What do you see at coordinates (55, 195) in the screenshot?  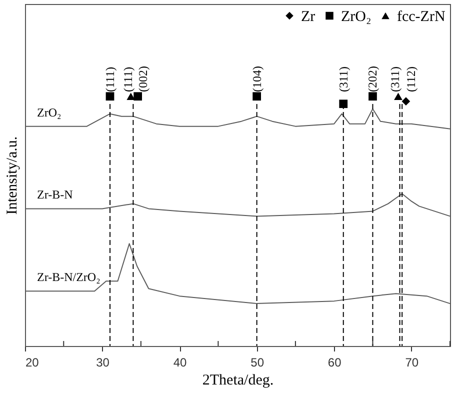 I see `series-label: Zr-B-N` at bounding box center [55, 195].